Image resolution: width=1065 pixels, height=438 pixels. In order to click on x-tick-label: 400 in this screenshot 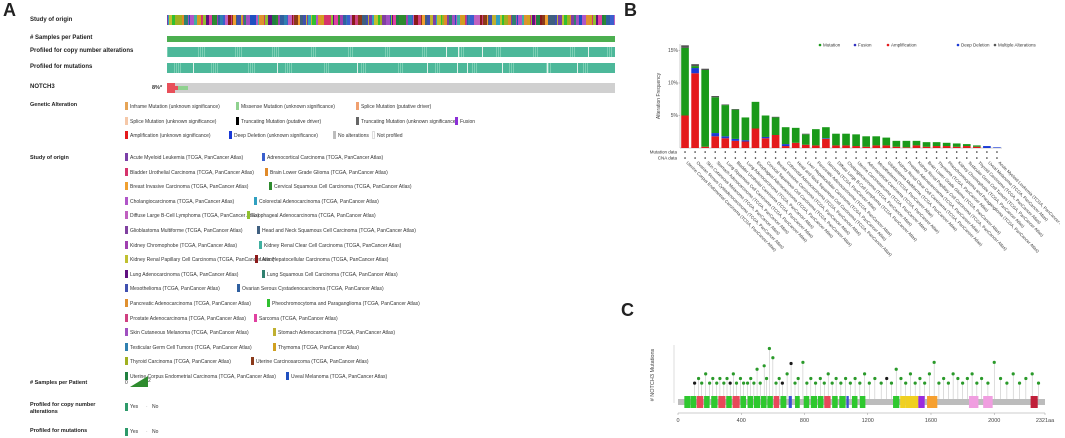, I will do `click(741, 421)`.